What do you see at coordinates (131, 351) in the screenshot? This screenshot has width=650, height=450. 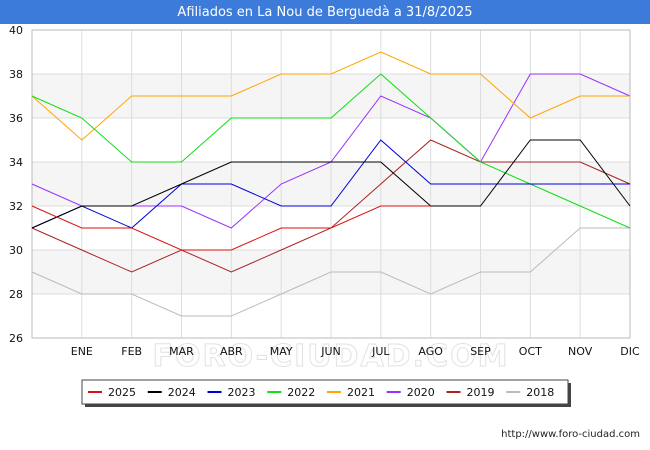 I see `x-tick-label: FEB` at bounding box center [131, 351].